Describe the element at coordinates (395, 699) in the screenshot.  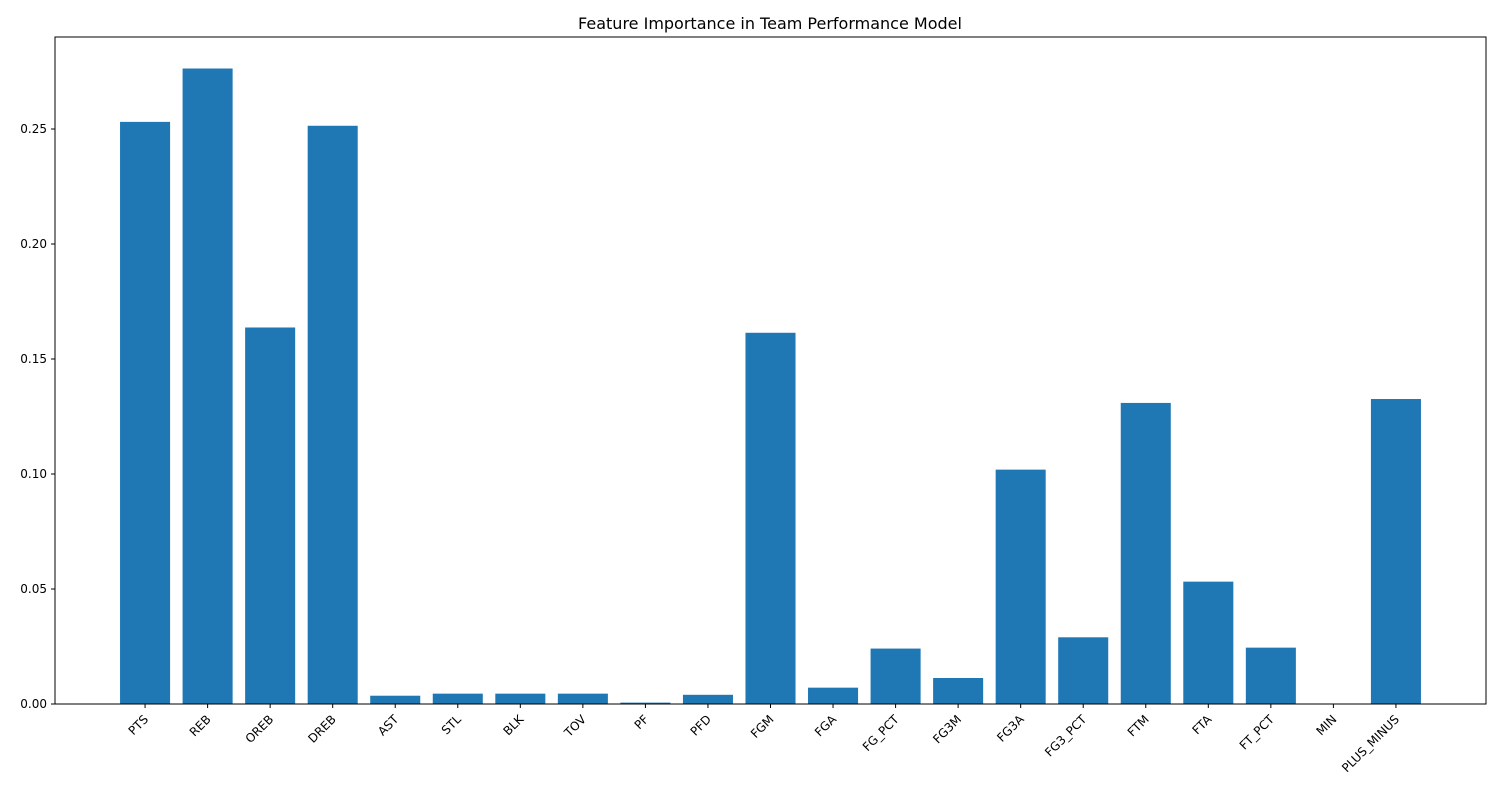
I see `bar-ast` at that location.